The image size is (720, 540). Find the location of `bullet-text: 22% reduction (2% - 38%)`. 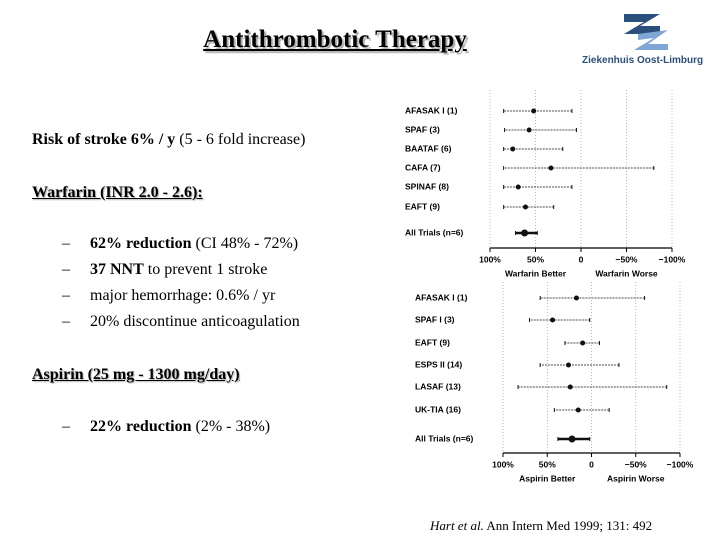

bullet-text: 22% reduction (2% - 38%) is located at coordinates (180, 427).